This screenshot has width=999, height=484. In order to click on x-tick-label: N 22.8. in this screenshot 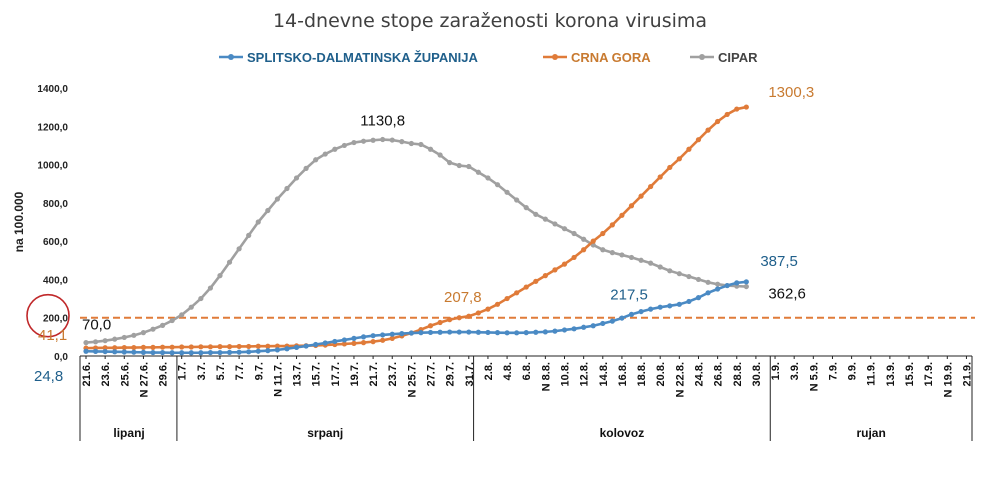, I will do `click(680, 379)`.